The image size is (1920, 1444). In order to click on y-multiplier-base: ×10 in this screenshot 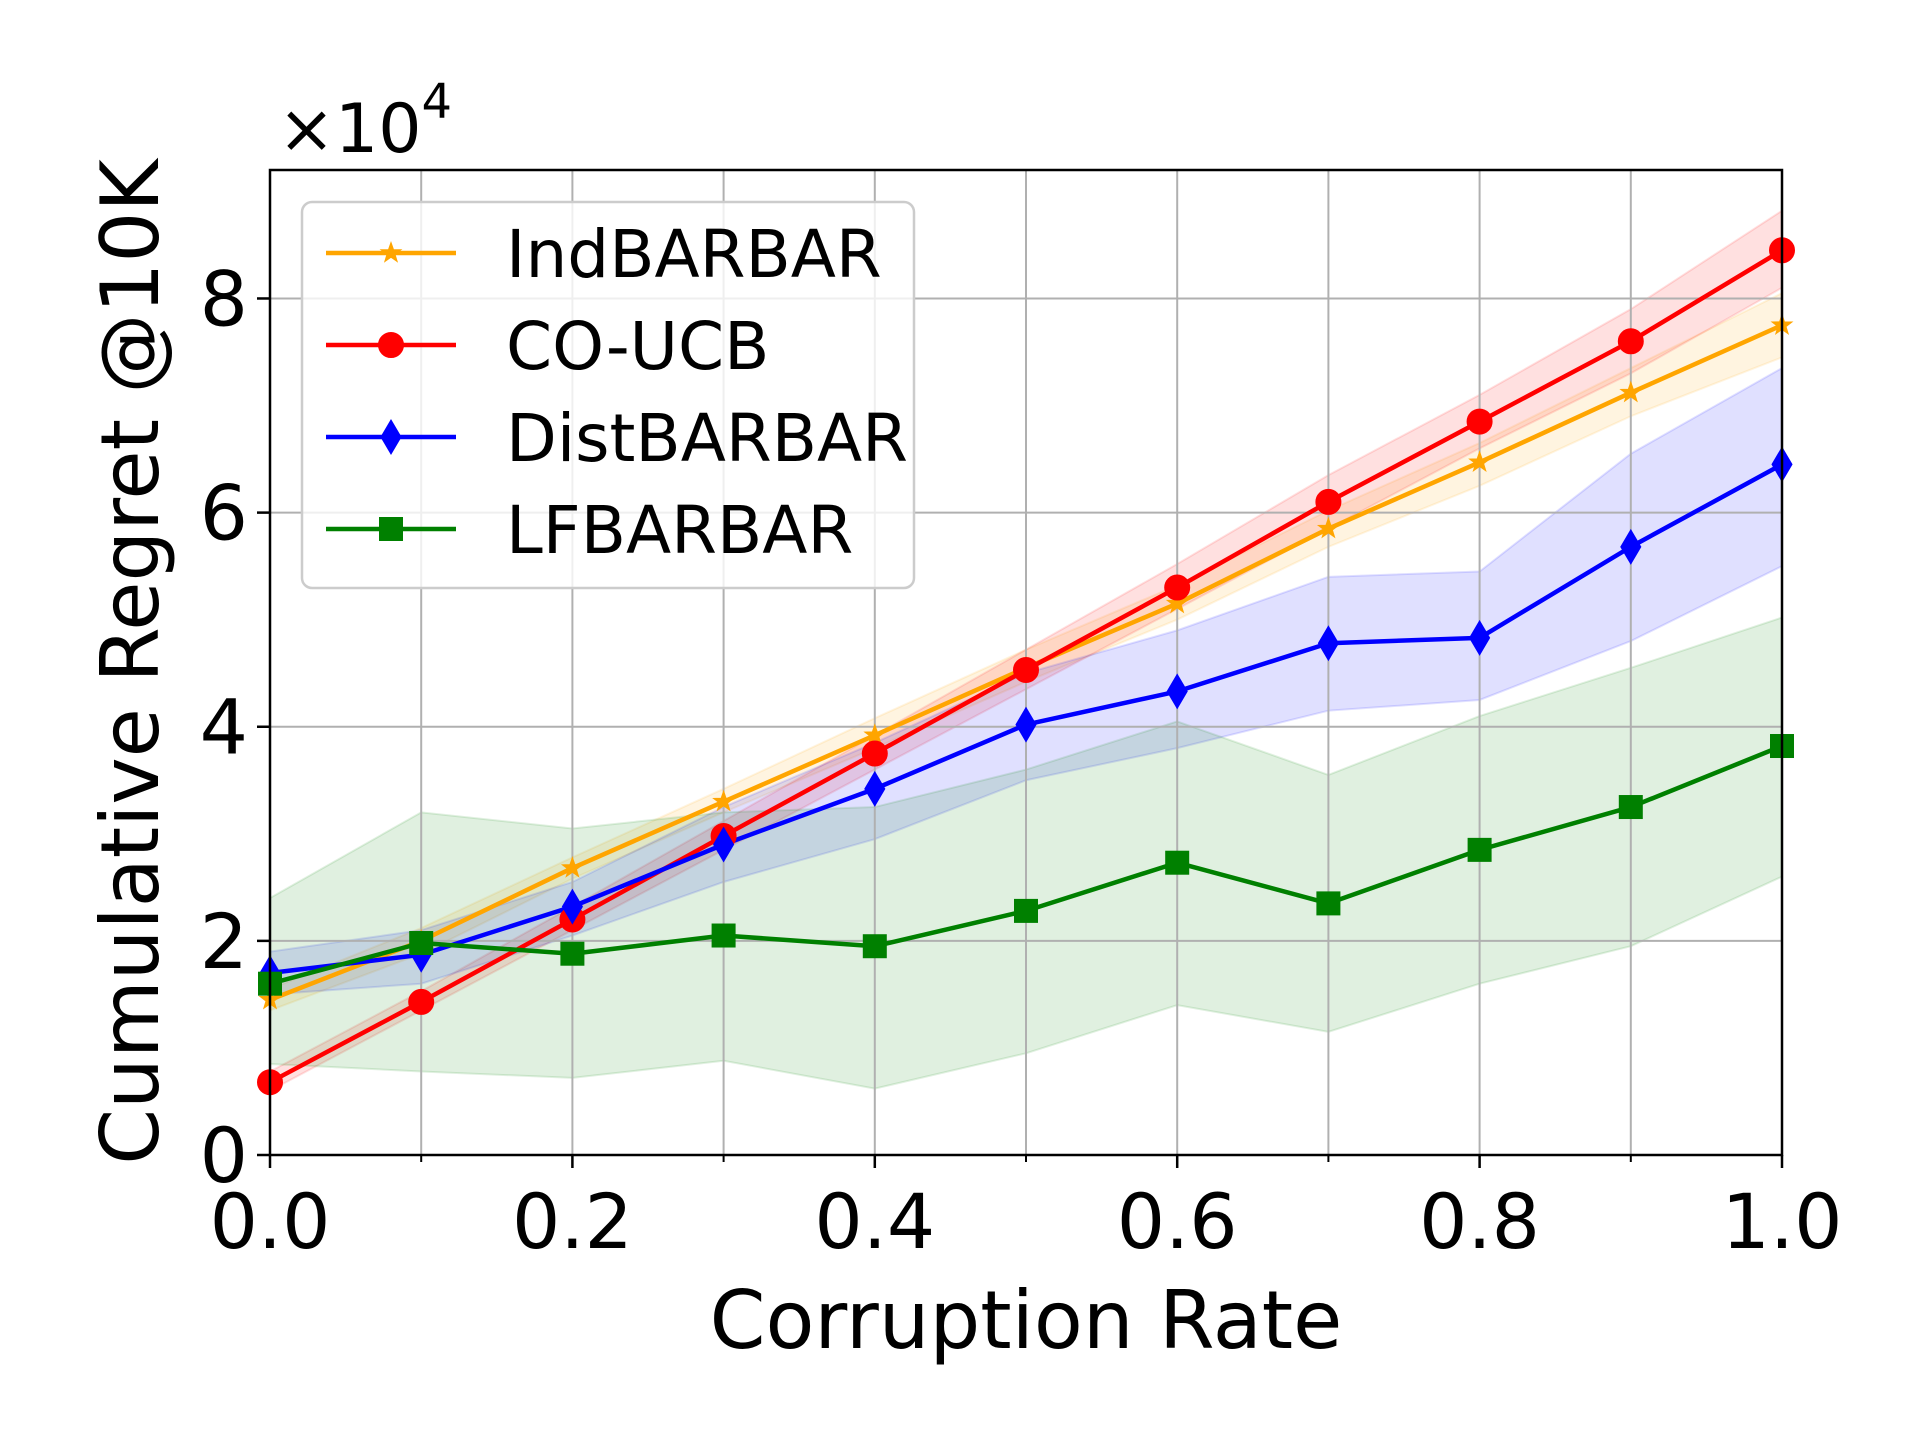, I will do `click(350, 129)`.